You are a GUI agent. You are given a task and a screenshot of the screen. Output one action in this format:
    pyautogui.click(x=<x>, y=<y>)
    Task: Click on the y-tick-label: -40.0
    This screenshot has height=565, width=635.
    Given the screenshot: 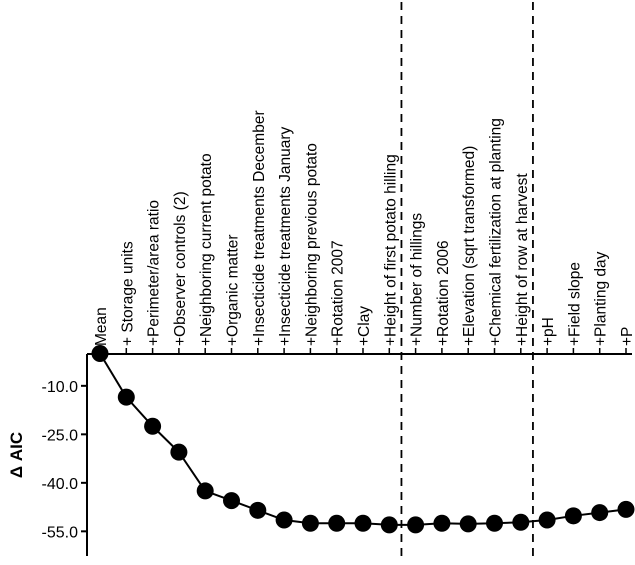 What is the action you would take?
    pyautogui.click(x=60, y=484)
    